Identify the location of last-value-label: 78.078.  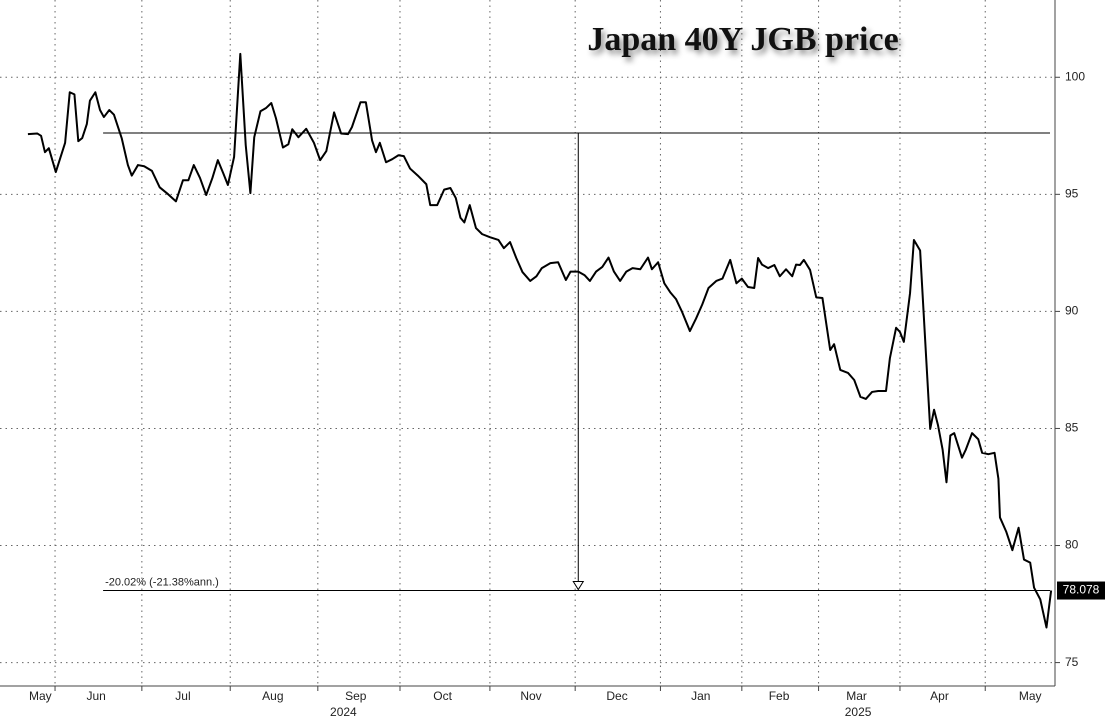
(1081, 590).